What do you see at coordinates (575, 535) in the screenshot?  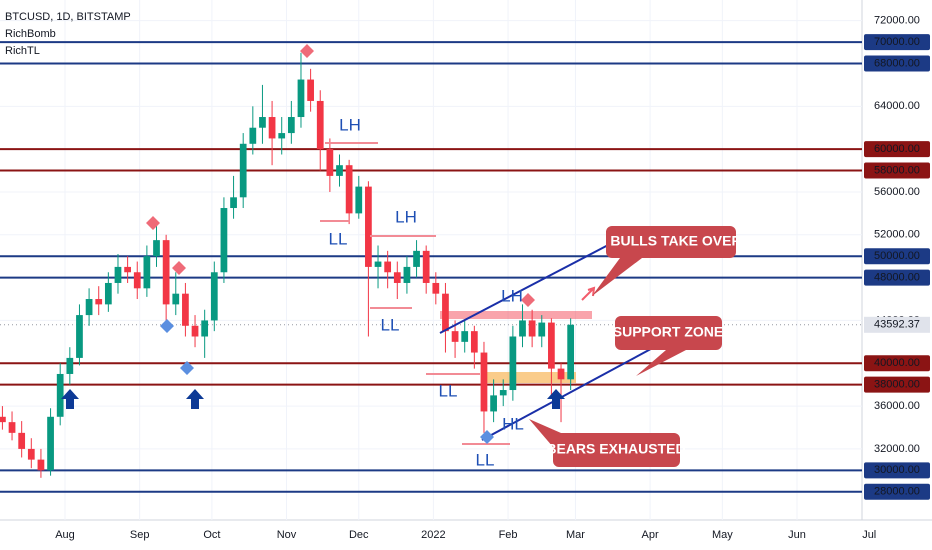 I see `x-tick-label: Mar` at bounding box center [575, 535].